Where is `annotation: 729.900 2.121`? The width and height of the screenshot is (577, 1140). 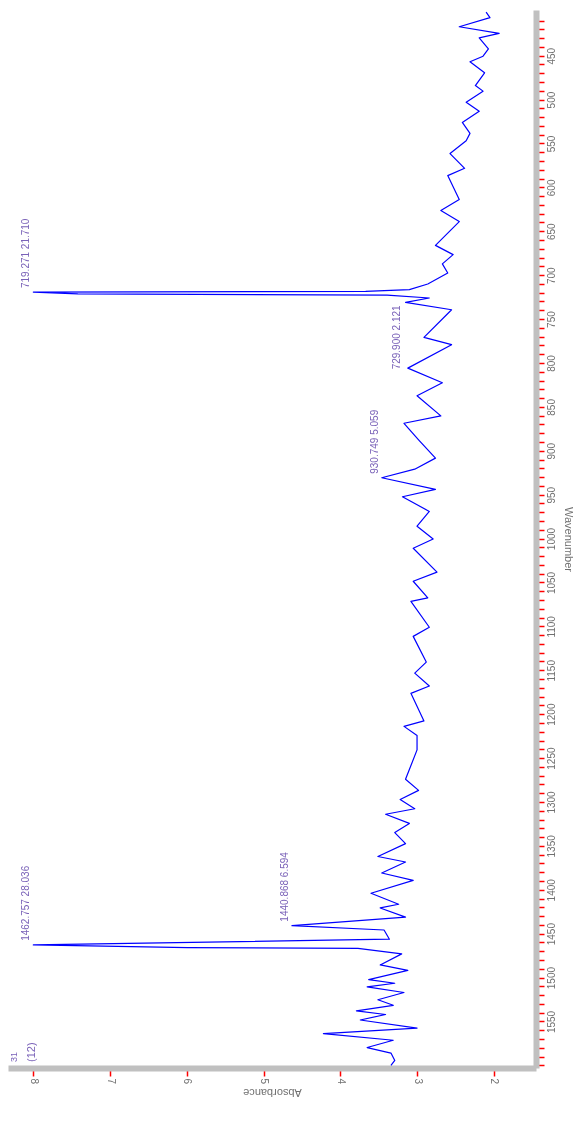 annotation: 729.900 2.121 is located at coordinates (396, 337).